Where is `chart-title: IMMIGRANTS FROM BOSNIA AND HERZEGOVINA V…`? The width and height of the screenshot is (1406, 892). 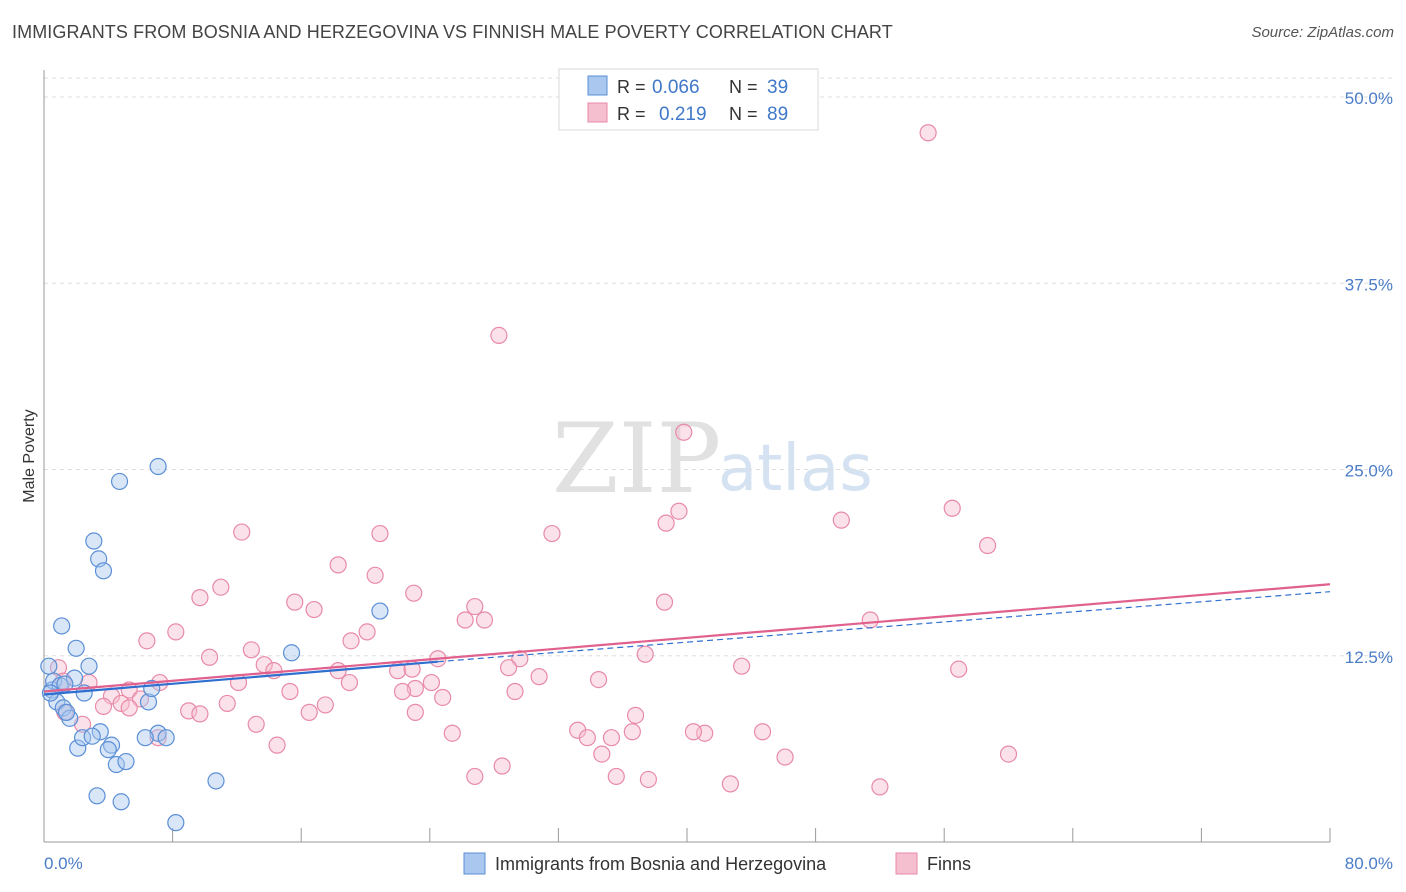
chart-title: IMMIGRANTS FROM BOSNIA AND HERZEGOVINA V… is located at coordinates (452, 32).